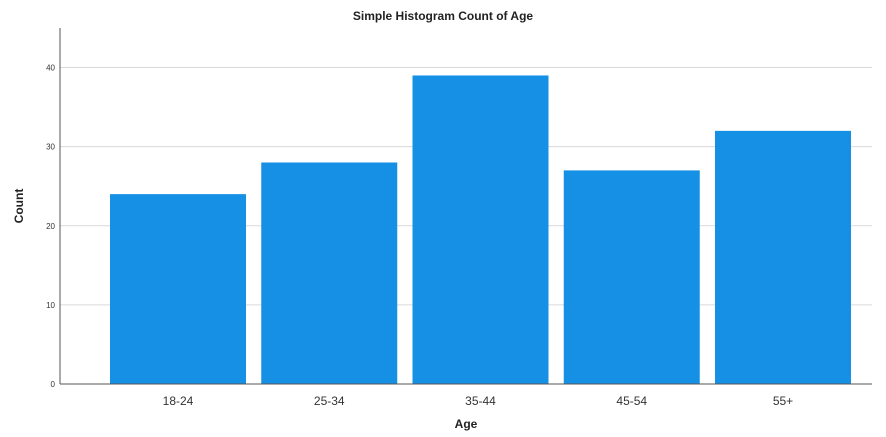 Image resolution: width=886 pixels, height=437 pixels. Describe the element at coordinates (631, 401) in the screenshot. I see `x-tick-label: 45-54` at that location.